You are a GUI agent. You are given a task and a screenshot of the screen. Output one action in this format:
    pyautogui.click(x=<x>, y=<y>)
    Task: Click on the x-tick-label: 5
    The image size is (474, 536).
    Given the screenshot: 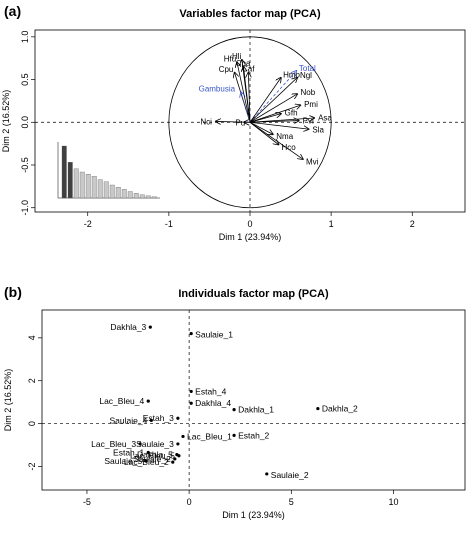 What is the action you would take?
    pyautogui.click(x=291, y=502)
    